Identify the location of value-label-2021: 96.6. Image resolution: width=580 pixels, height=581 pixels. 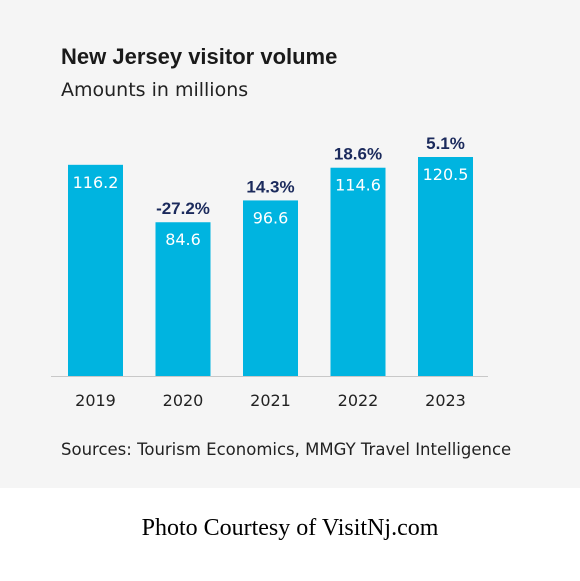
(271, 217).